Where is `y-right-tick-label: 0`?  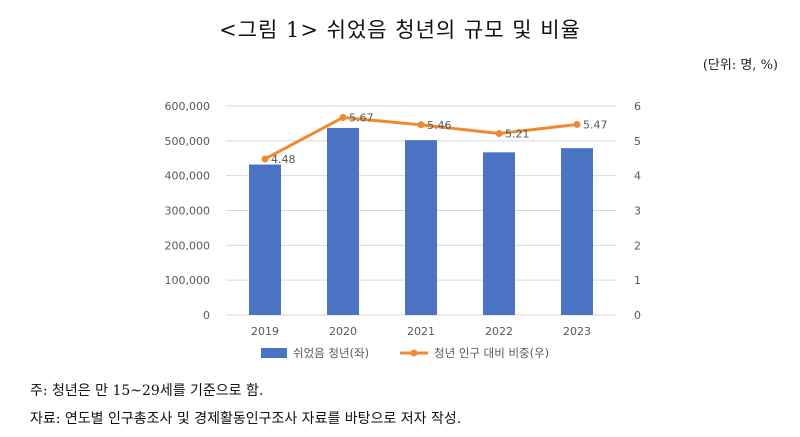 y-right-tick-label: 0 is located at coordinates (637, 315).